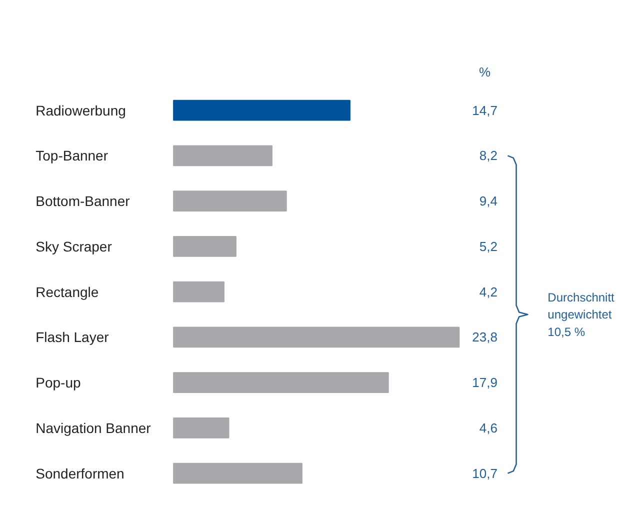 This screenshot has height=530, width=630. Describe the element at coordinates (58, 382) in the screenshot. I see `y-tick-label: Pop-up` at that location.